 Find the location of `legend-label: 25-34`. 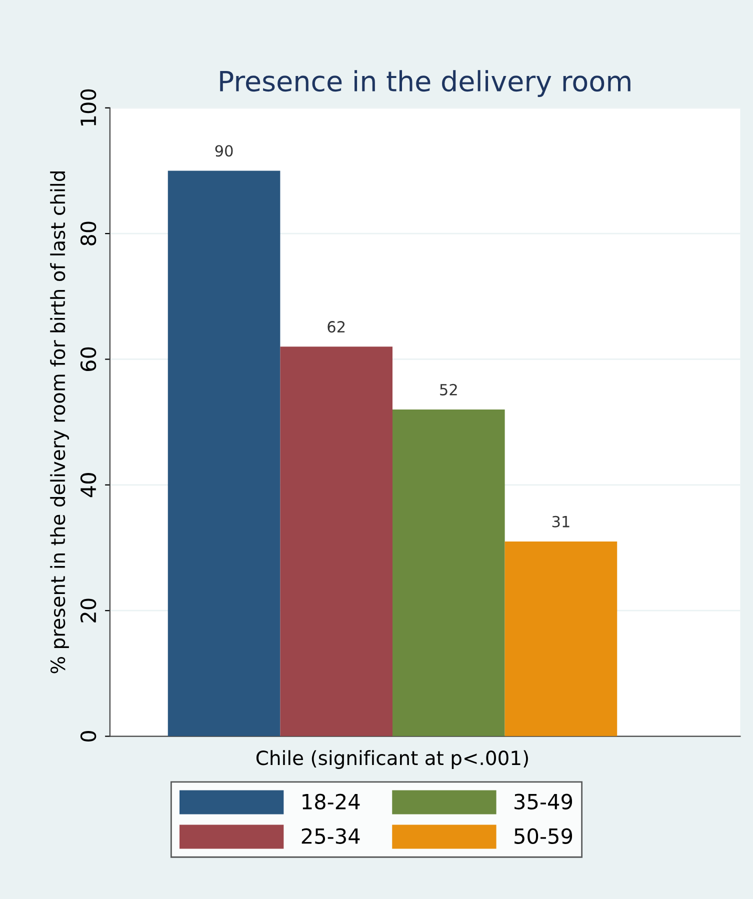

legend-label: 25-34 is located at coordinates (331, 836).